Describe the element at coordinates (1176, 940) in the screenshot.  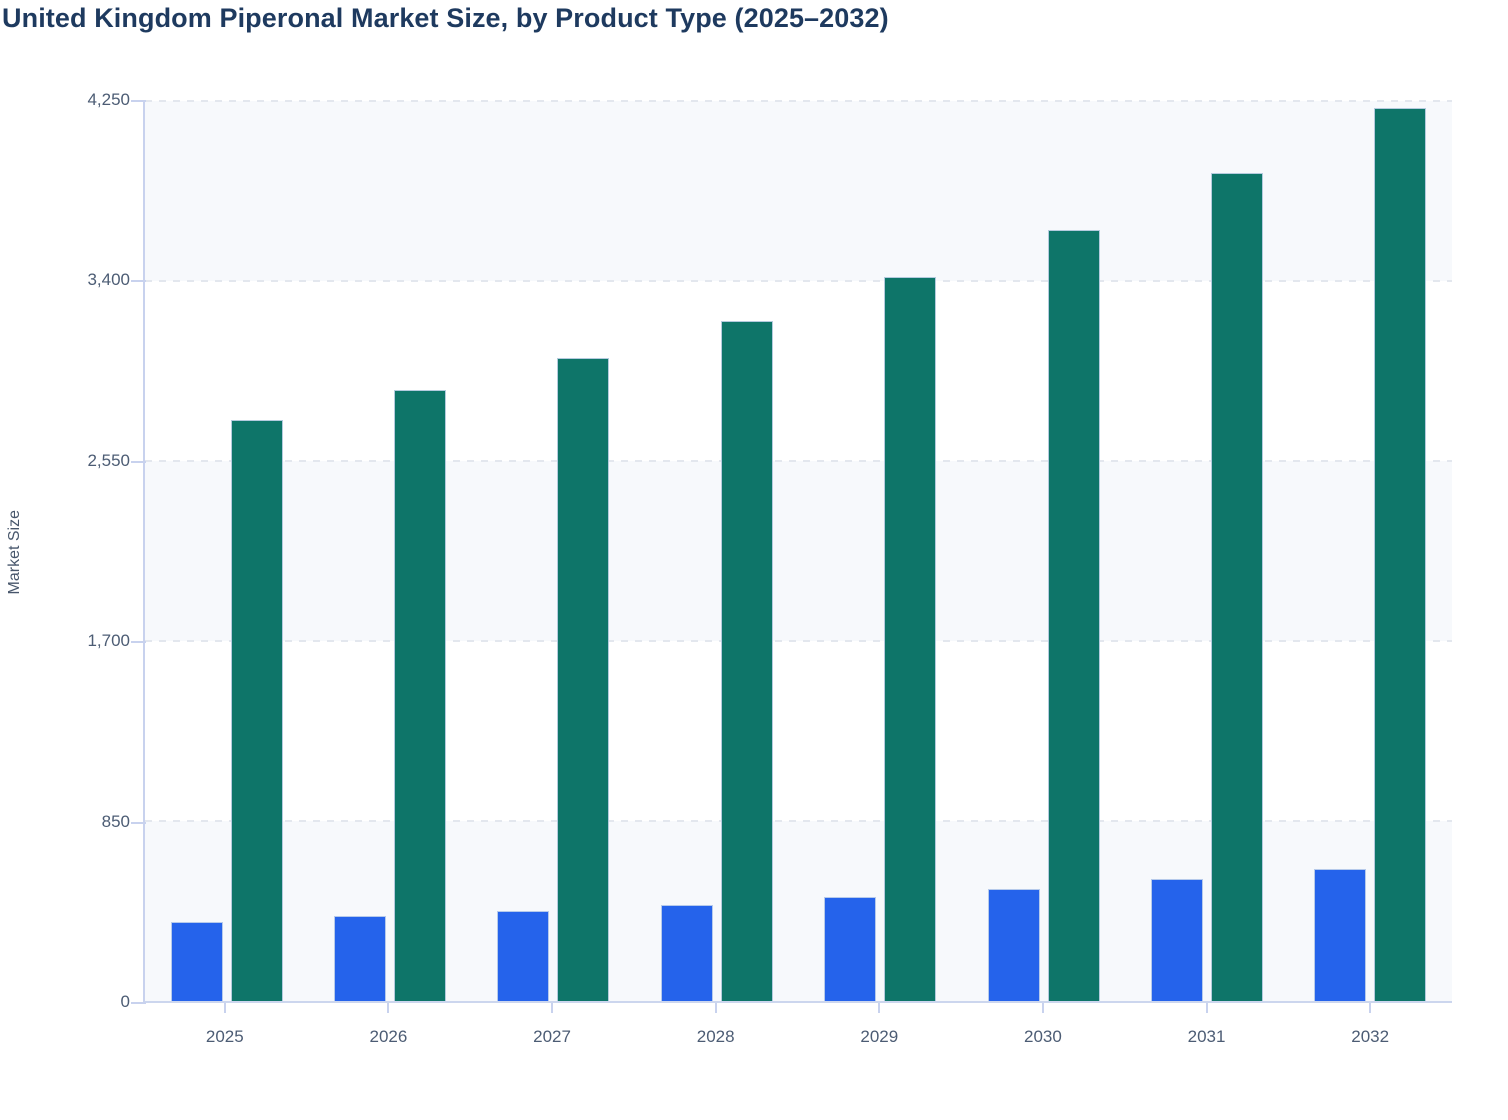
I see `bar-2031-blue-series` at that location.